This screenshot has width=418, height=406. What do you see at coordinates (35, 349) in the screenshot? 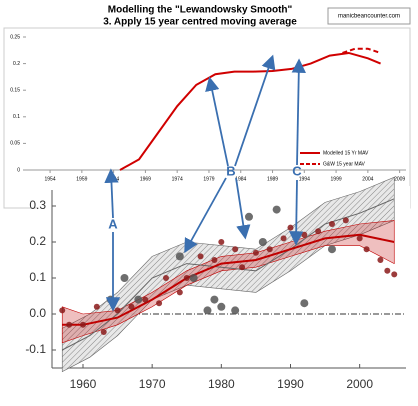
I see `y-tick-label: -0.1` at bounding box center [35, 349].